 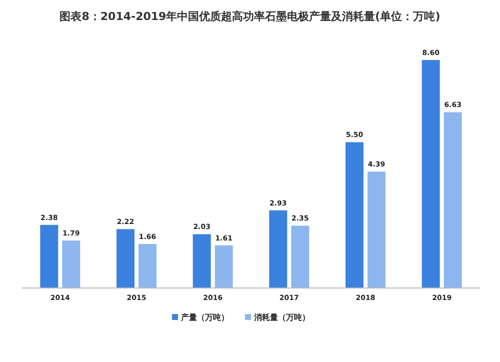 I want to click on chart-title: 图表8：2014-2019年中国优质超高功率石墨电极产量及消耗量(单位：万吨), so click(x=250, y=16).